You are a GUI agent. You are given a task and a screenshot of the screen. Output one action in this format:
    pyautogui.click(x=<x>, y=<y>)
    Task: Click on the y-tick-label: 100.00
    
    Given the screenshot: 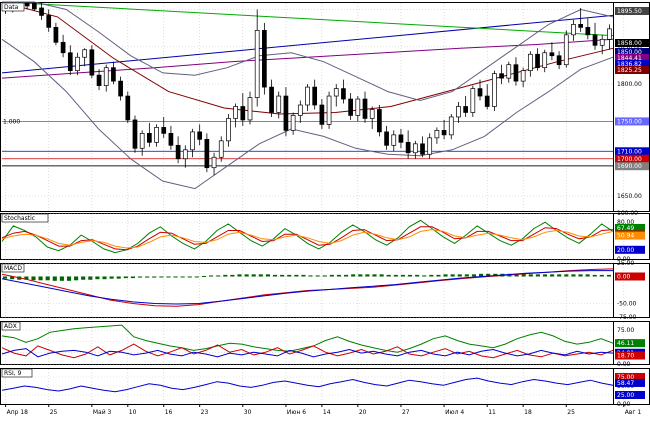 What is the action you would take?
    pyautogui.click(x=627, y=213)
    